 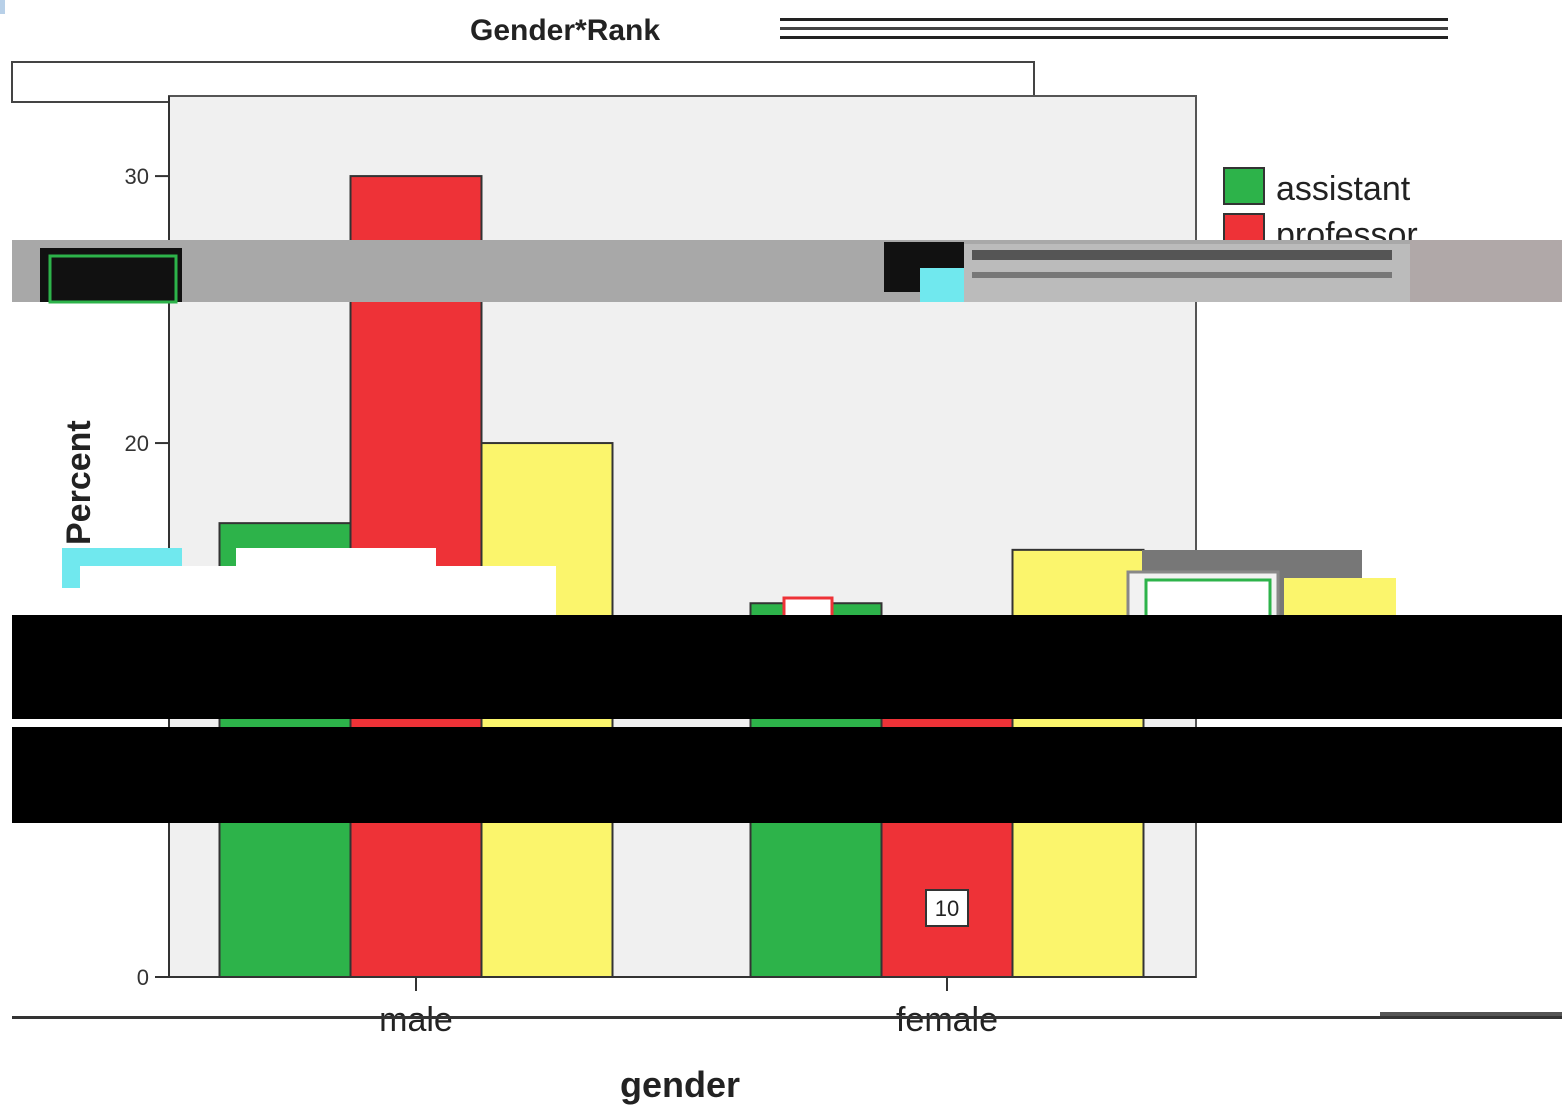 I want to click on legend-label-assistant: assistant, so click(x=1343, y=189).